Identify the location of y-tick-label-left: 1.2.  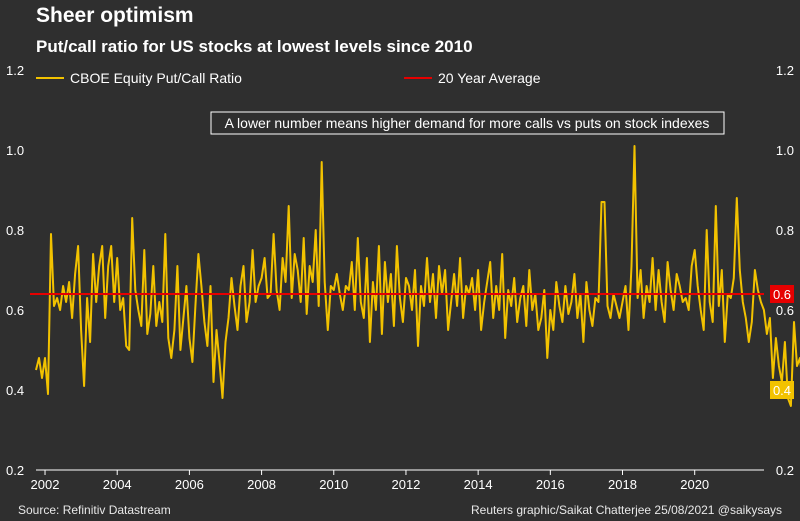
(15, 70).